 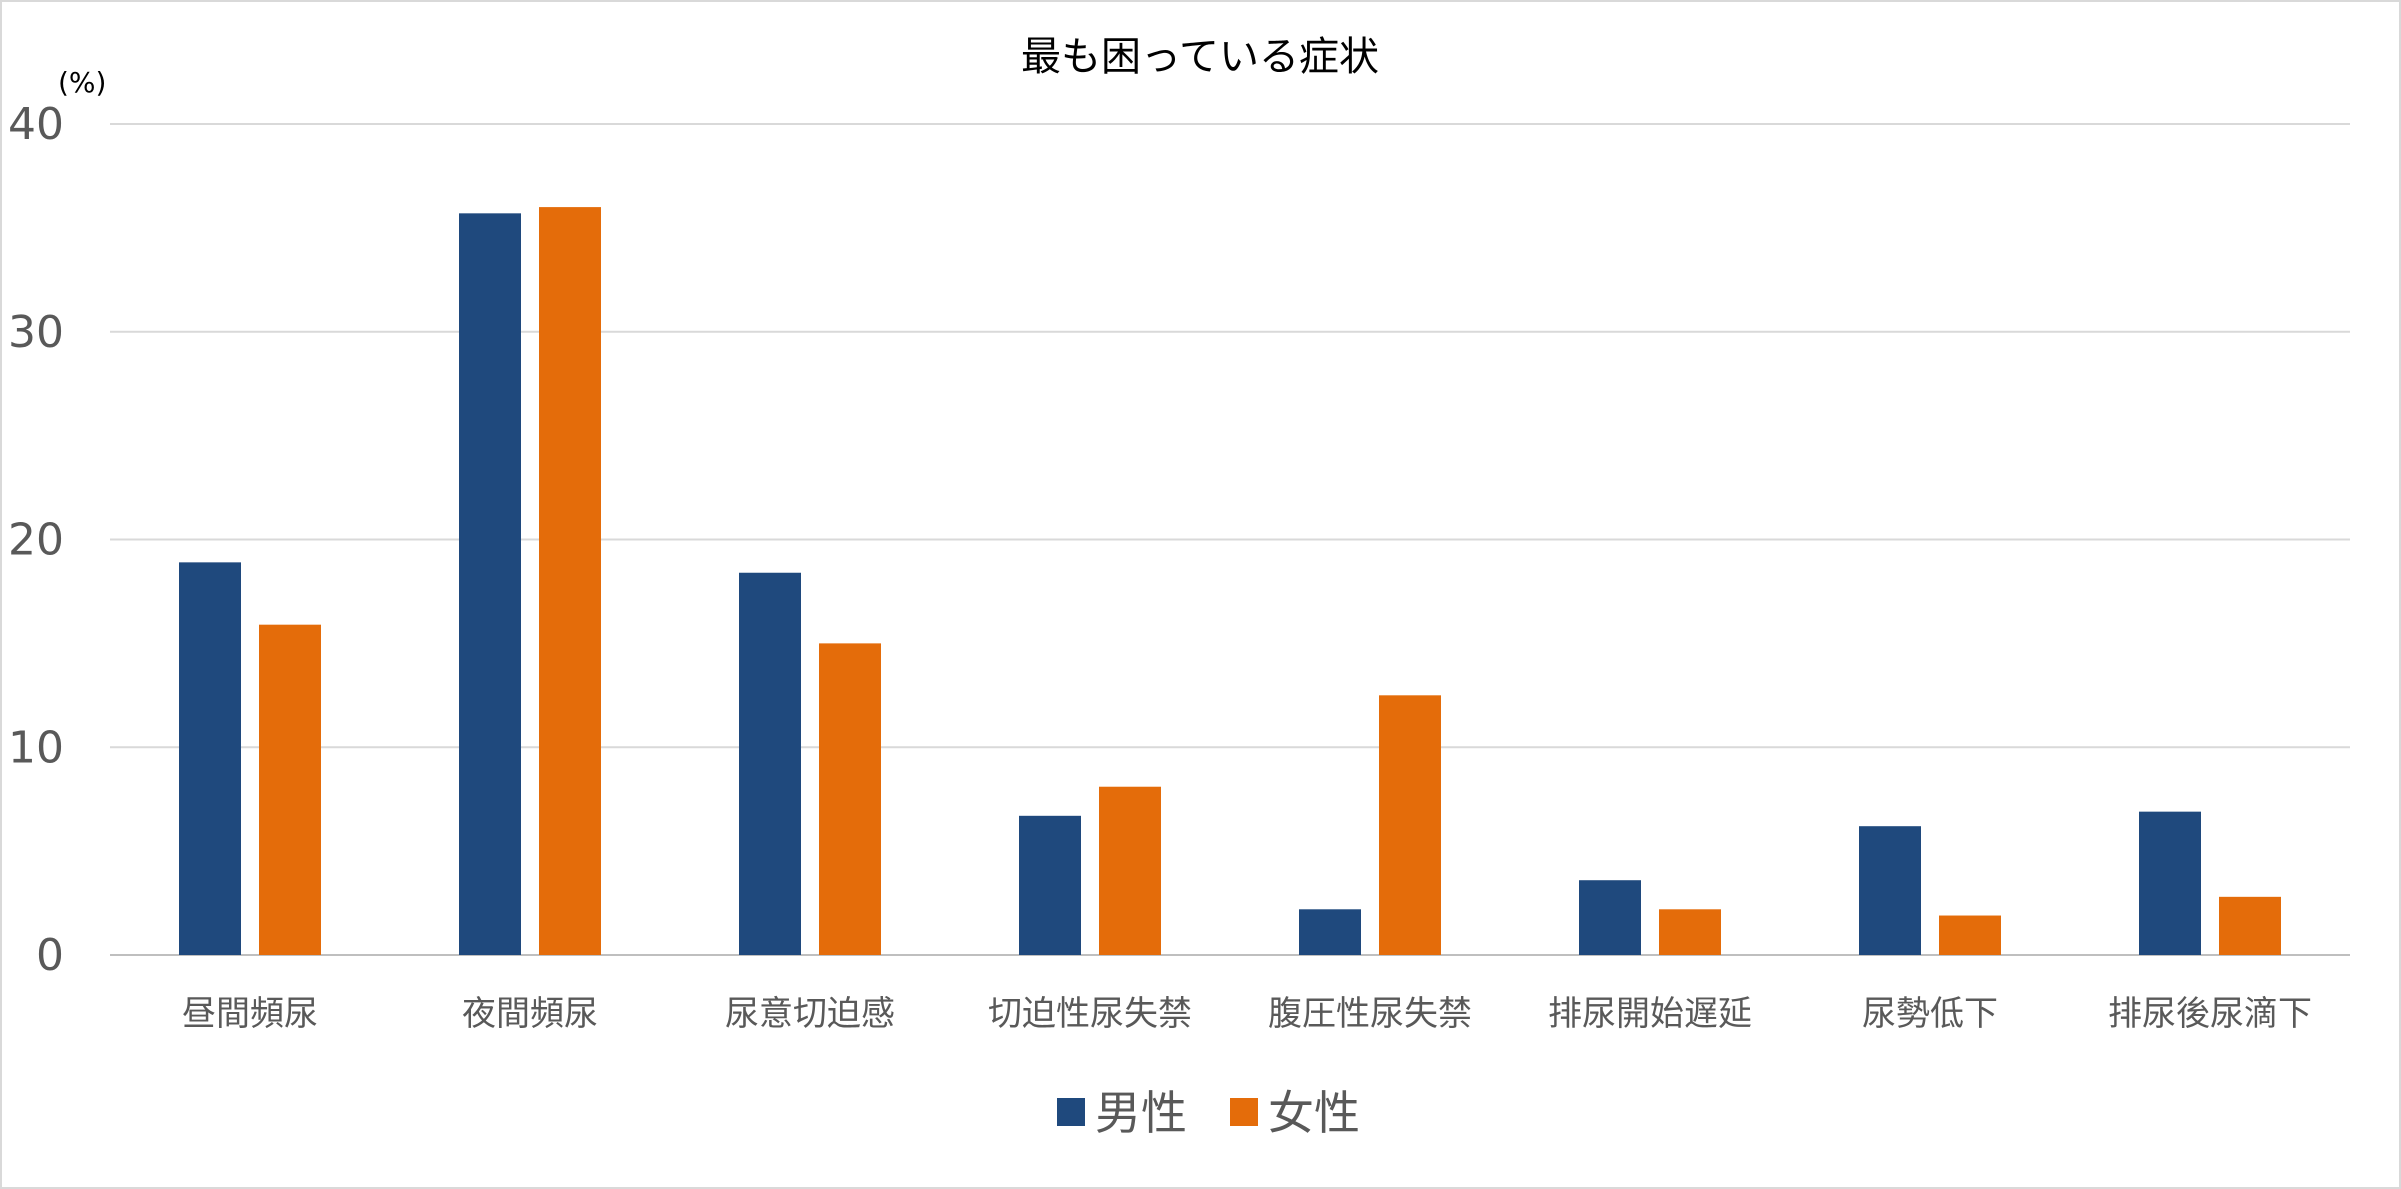 I want to click on x-tick-label: 切迫性尿失禁, so click(x=1090, y=1014).